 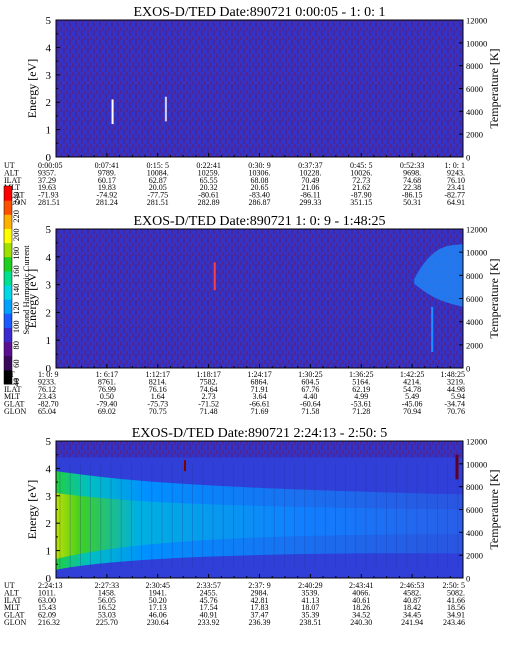 I want to click on colorbar-tick-label: 120, so click(x=16, y=308).